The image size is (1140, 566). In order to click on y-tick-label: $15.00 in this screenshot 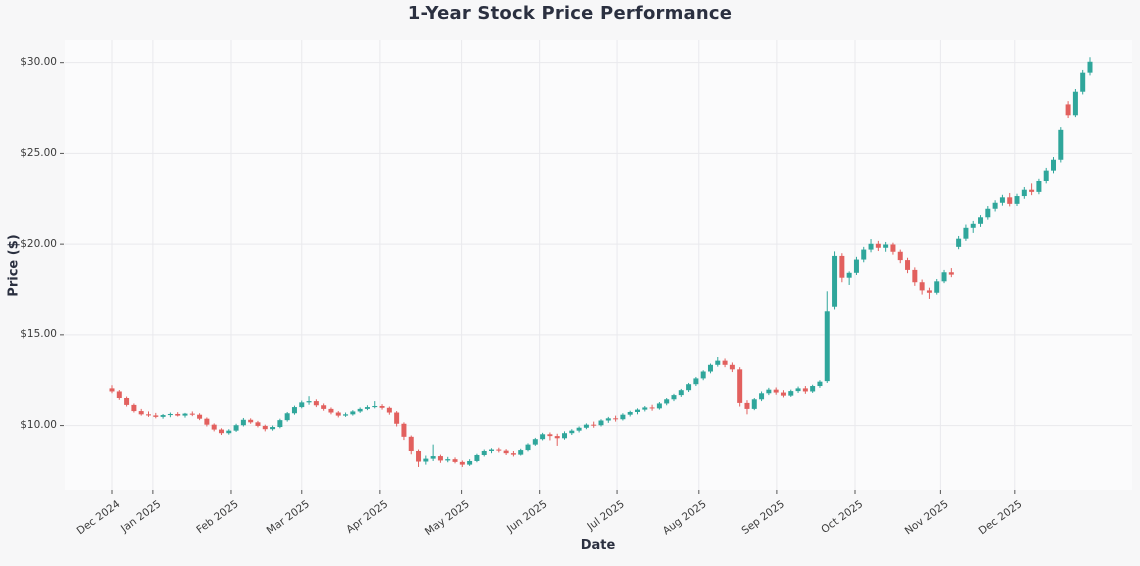, I will do `click(38, 334)`.